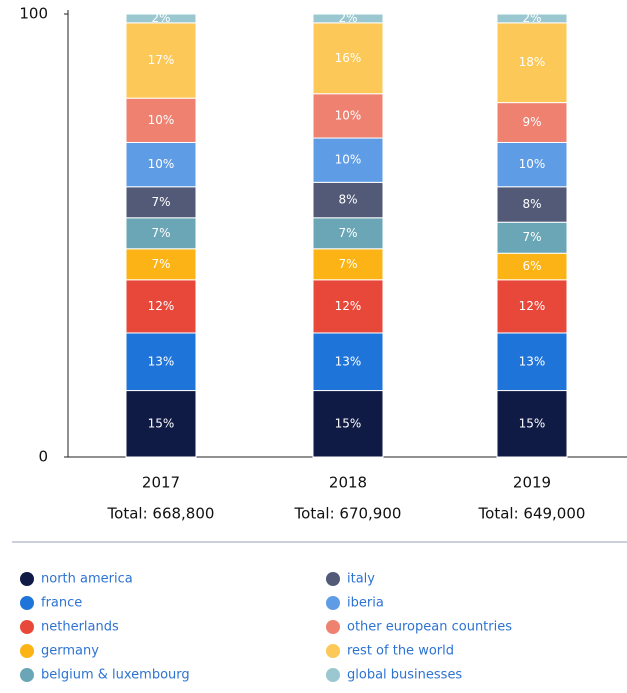 The height and width of the screenshot is (693, 627). What do you see at coordinates (531, 266) in the screenshot?
I see `value-label: 6%` at bounding box center [531, 266].